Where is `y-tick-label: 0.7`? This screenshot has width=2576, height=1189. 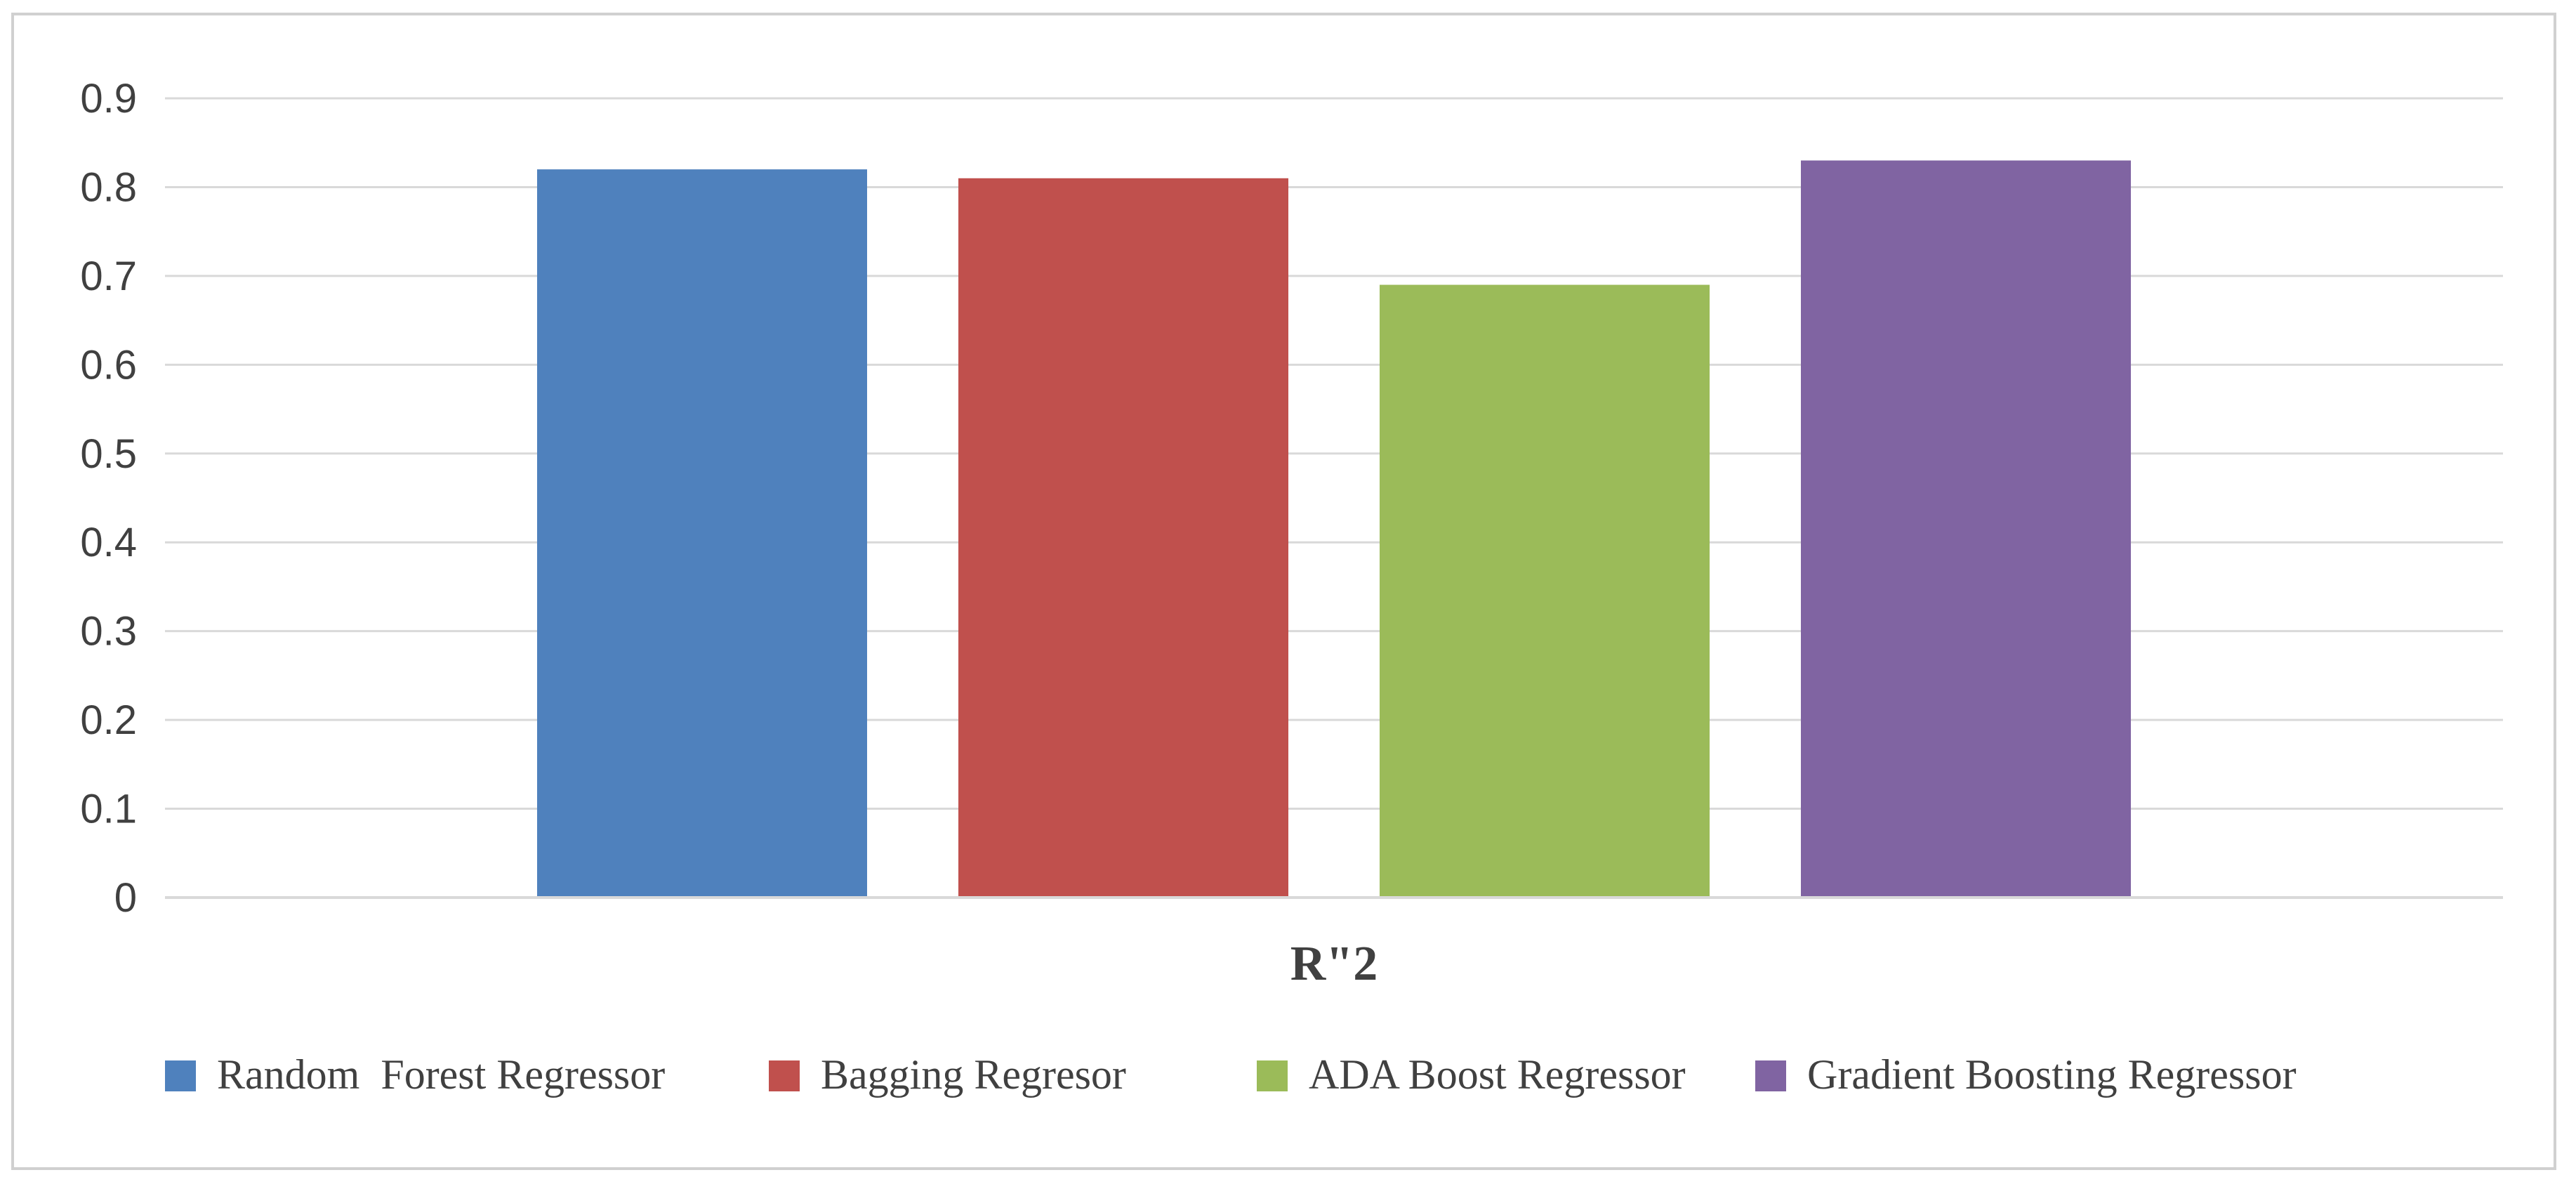 y-tick-label: 0.7 is located at coordinates (108, 276).